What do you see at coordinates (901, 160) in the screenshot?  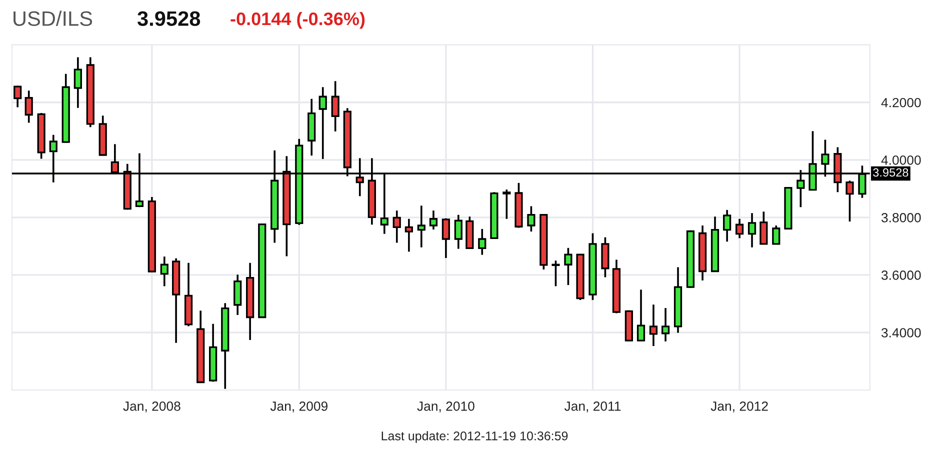 I see `y-tick-label: 4.0000` at bounding box center [901, 160].